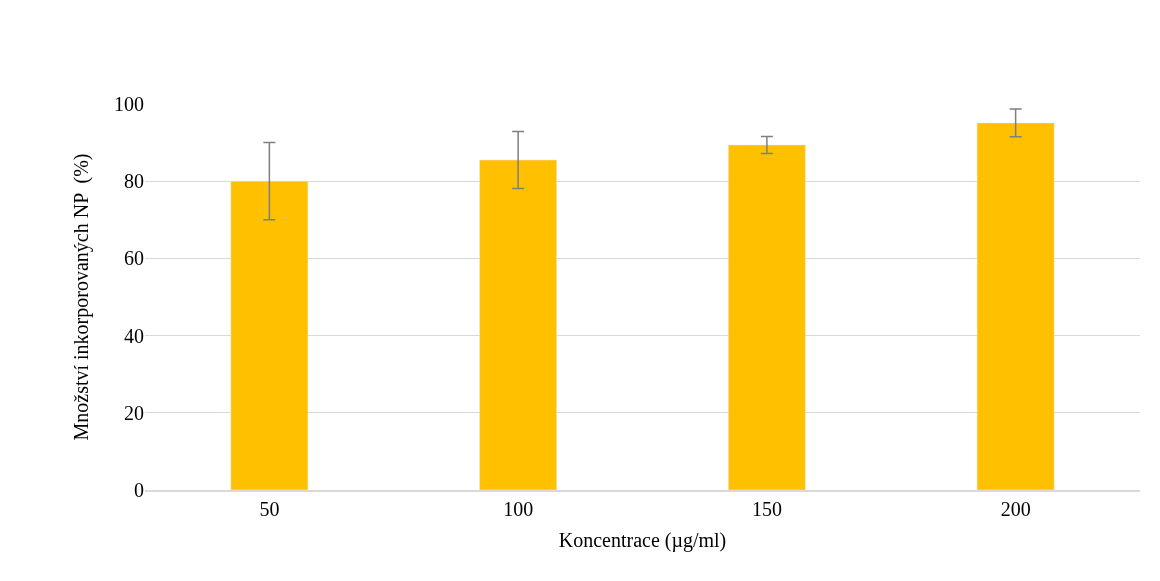 The height and width of the screenshot is (581, 1160). What do you see at coordinates (81, 297) in the screenshot?
I see `y-axis-title: Množství inkorporovaných NP (%)` at bounding box center [81, 297].